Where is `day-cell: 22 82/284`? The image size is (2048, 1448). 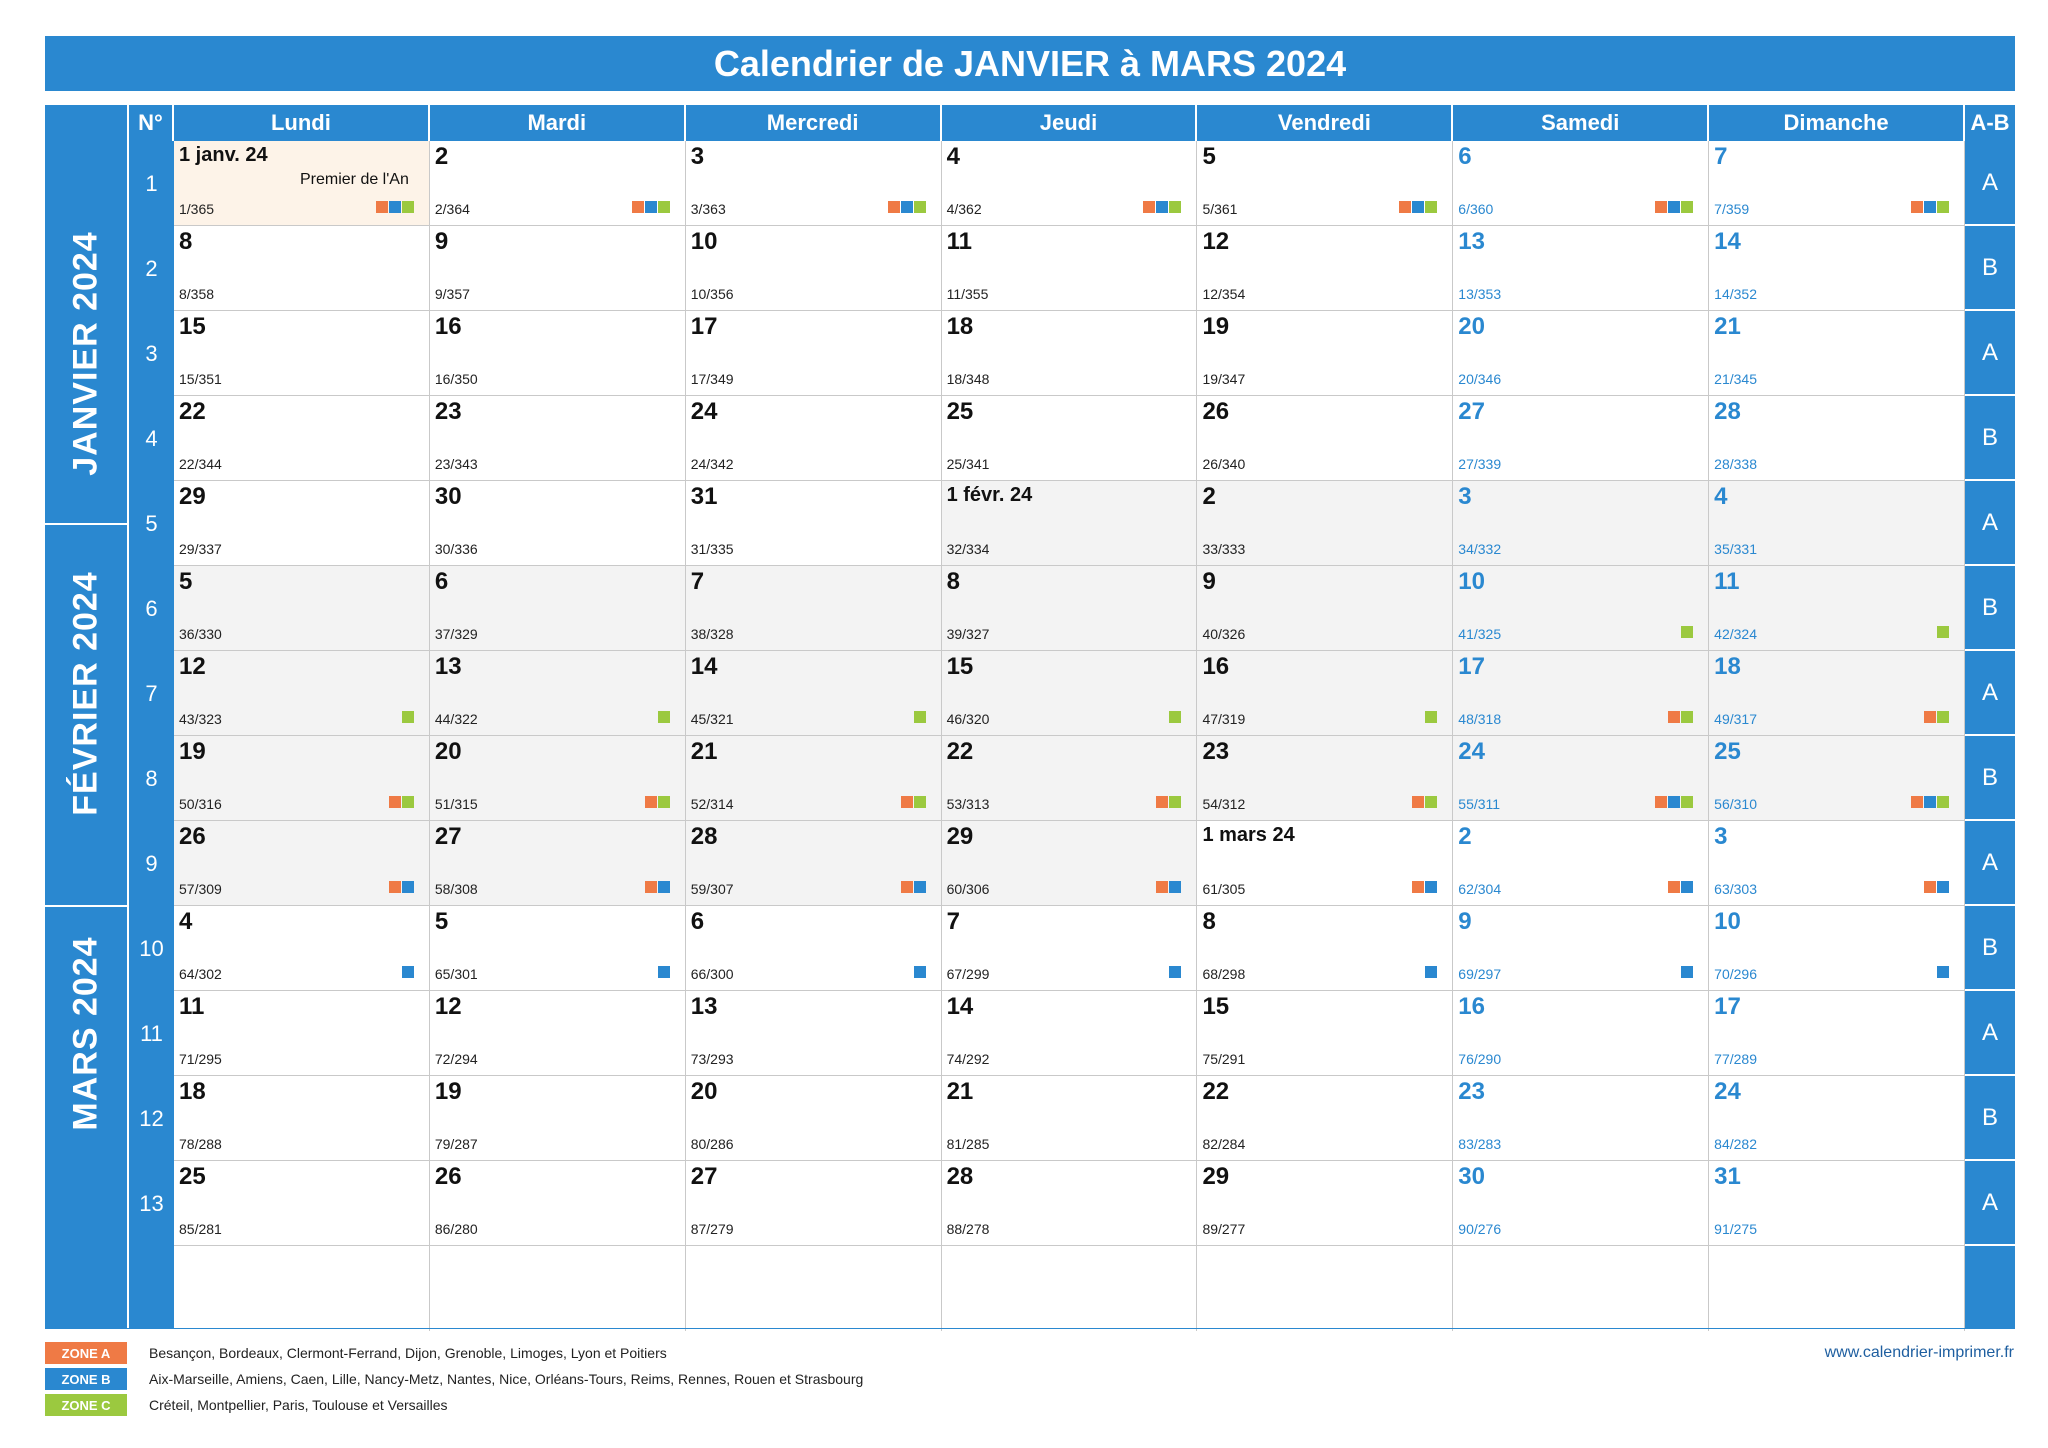 day-cell: 22 82/284 is located at coordinates (1325, 1118).